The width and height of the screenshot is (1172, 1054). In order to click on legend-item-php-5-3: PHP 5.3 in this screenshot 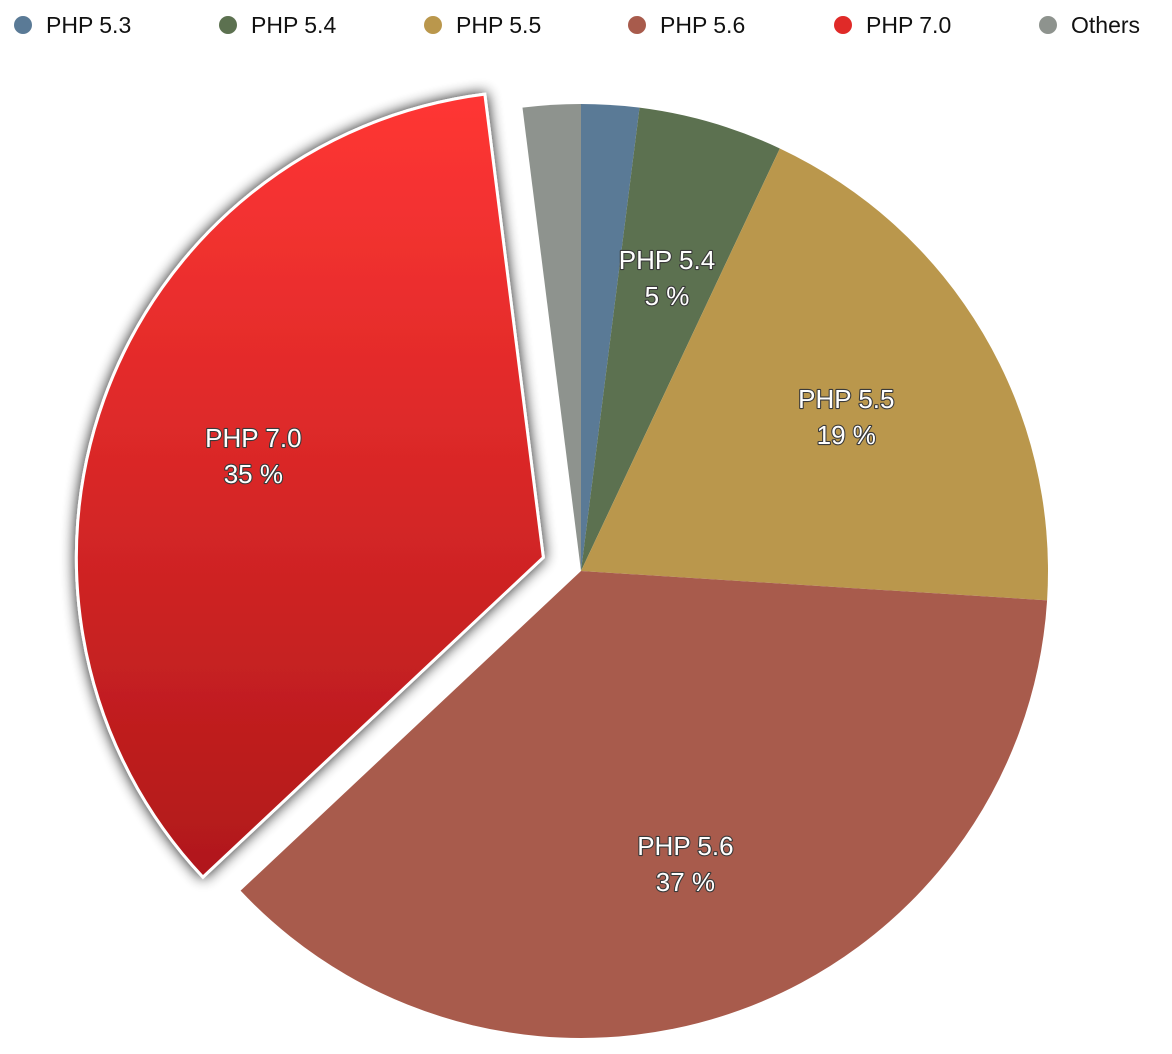, I will do `click(72, 25)`.